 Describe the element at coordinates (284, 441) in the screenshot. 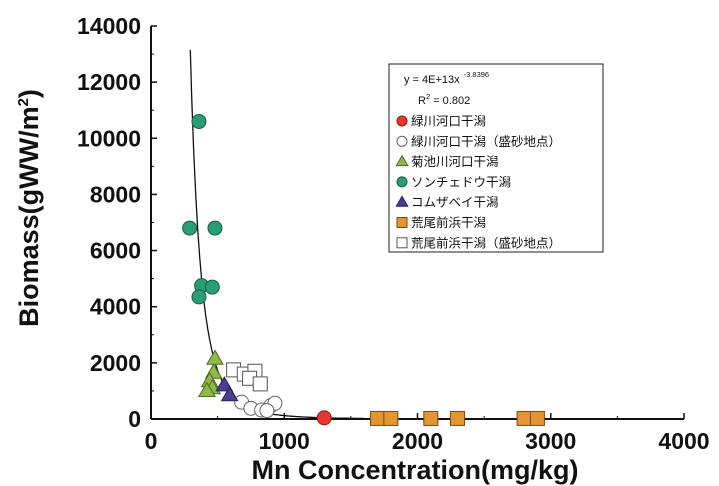

I see `x-tick-label: 1000` at that location.